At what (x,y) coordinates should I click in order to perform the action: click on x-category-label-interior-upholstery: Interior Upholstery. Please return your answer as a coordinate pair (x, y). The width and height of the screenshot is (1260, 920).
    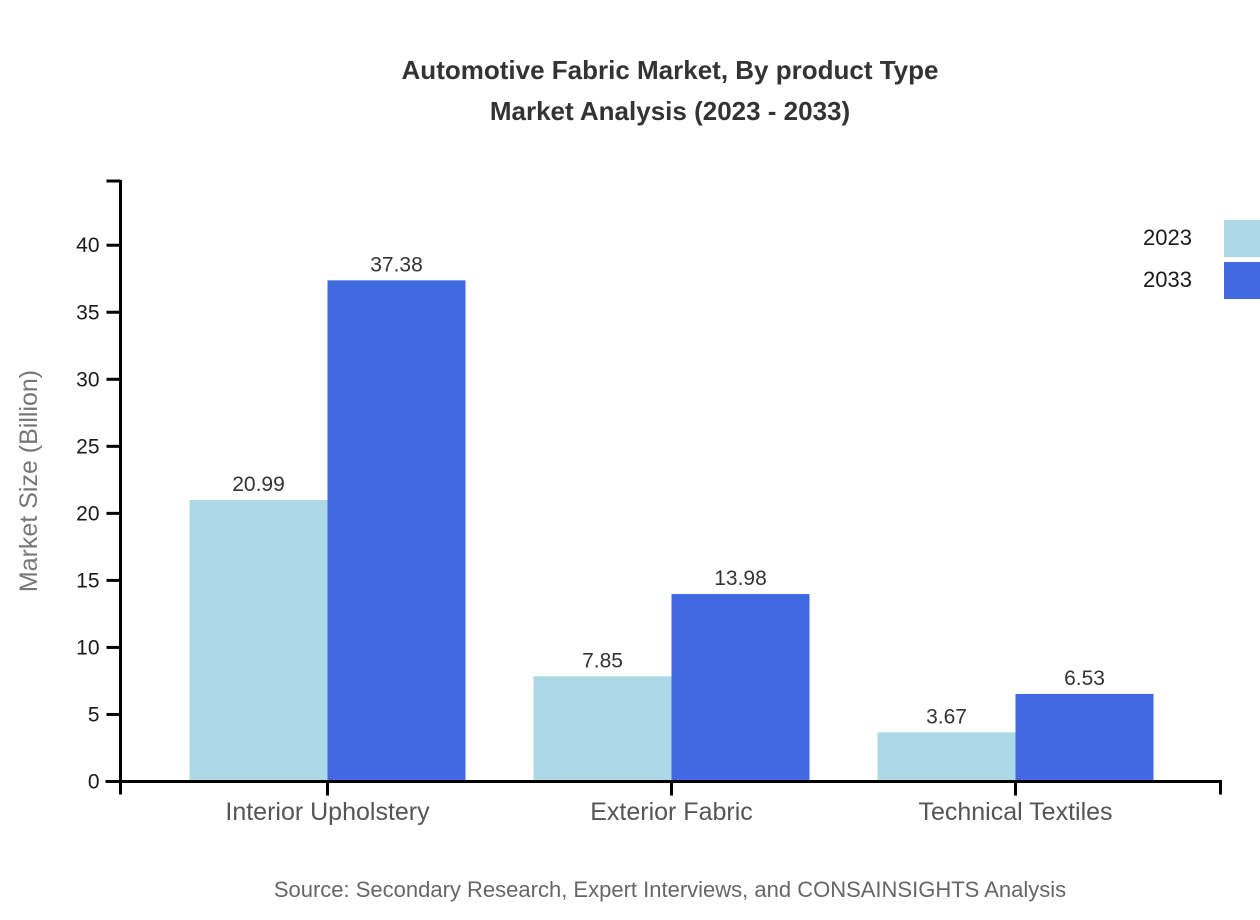
    Looking at the image, I should click on (327, 812).